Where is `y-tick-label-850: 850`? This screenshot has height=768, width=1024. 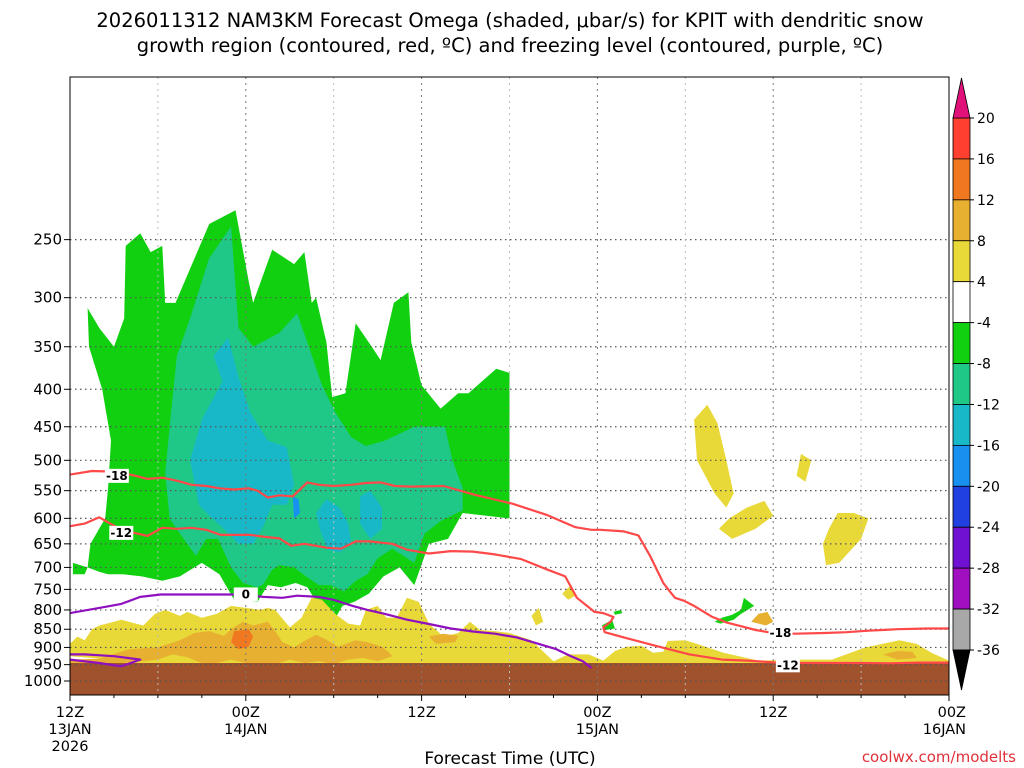
y-tick-label-850: 850 is located at coordinates (47, 629).